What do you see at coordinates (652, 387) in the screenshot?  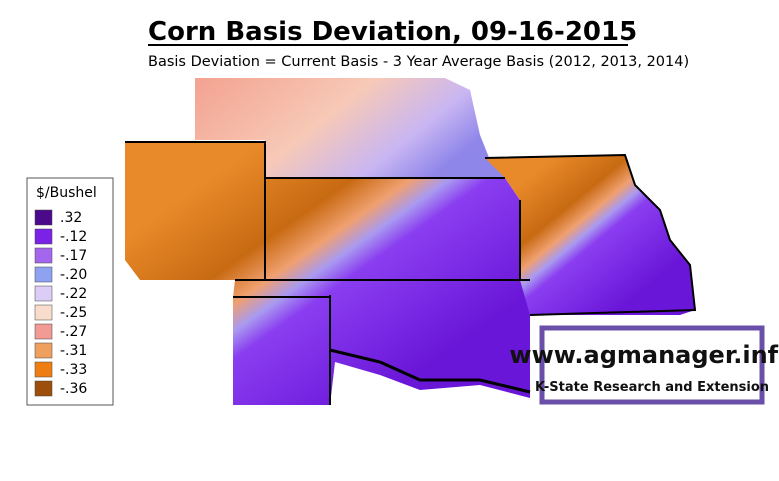 I see `watermark-org: K-State Research and Extension` at bounding box center [652, 387].